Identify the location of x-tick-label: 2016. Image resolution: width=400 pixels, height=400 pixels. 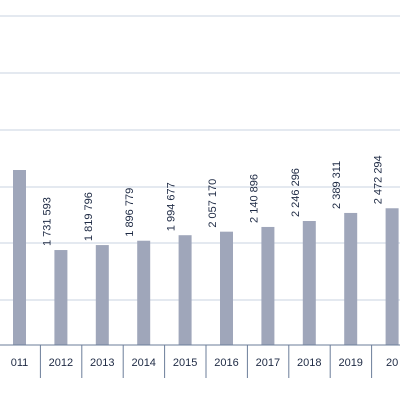
(226, 363).